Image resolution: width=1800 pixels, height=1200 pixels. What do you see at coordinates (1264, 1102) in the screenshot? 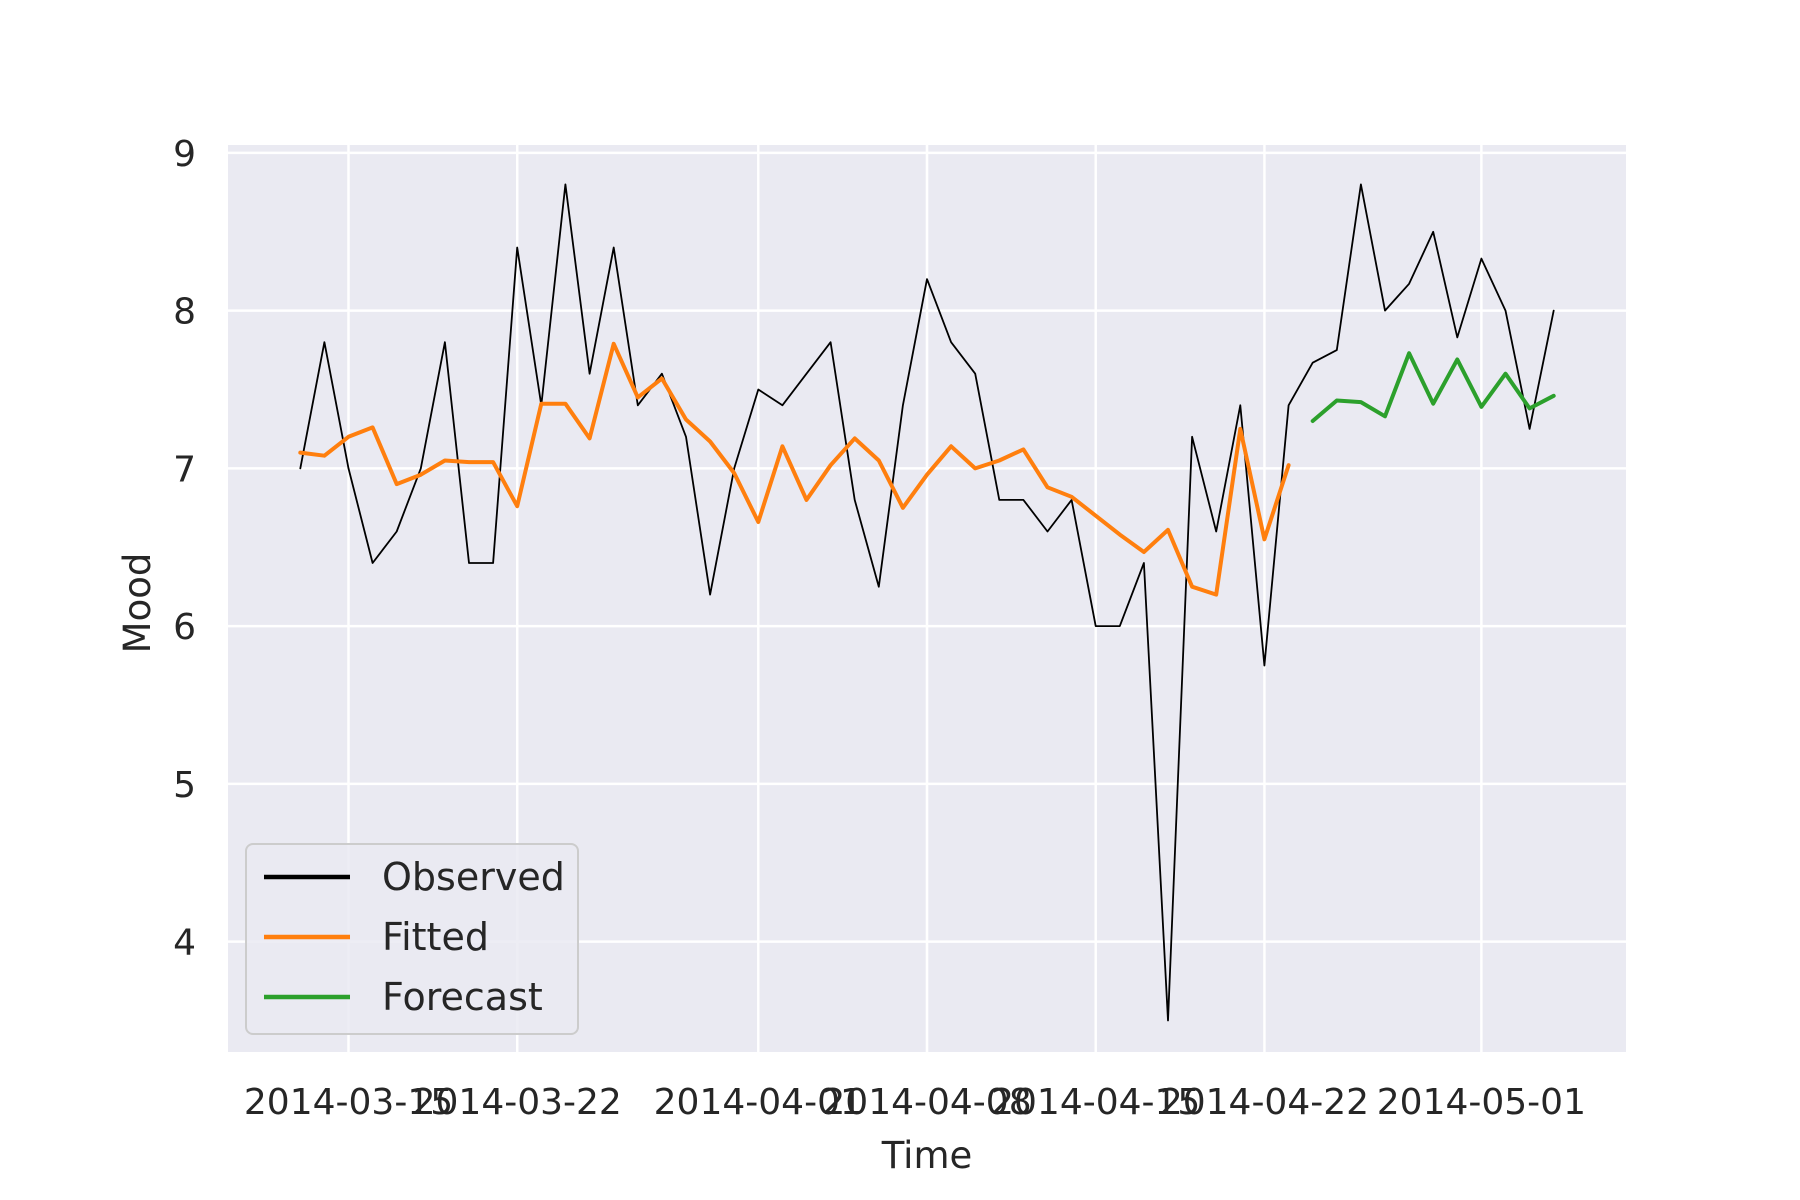
I see `x-tick-label: 2014-04-22` at bounding box center [1264, 1102].